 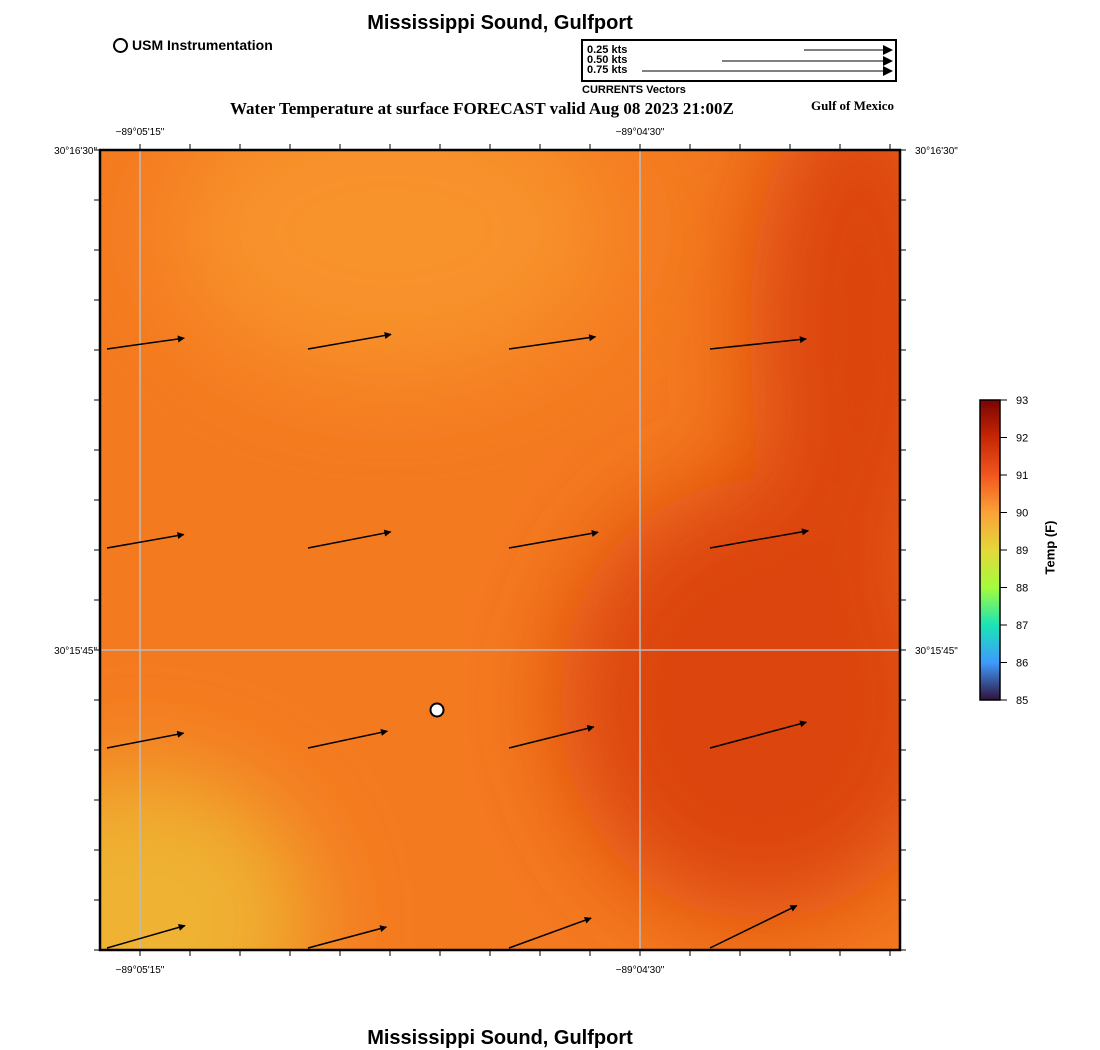 What do you see at coordinates (853, 105) in the screenshot?
I see `region-label: Gulf of Mexico` at bounding box center [853, 105].